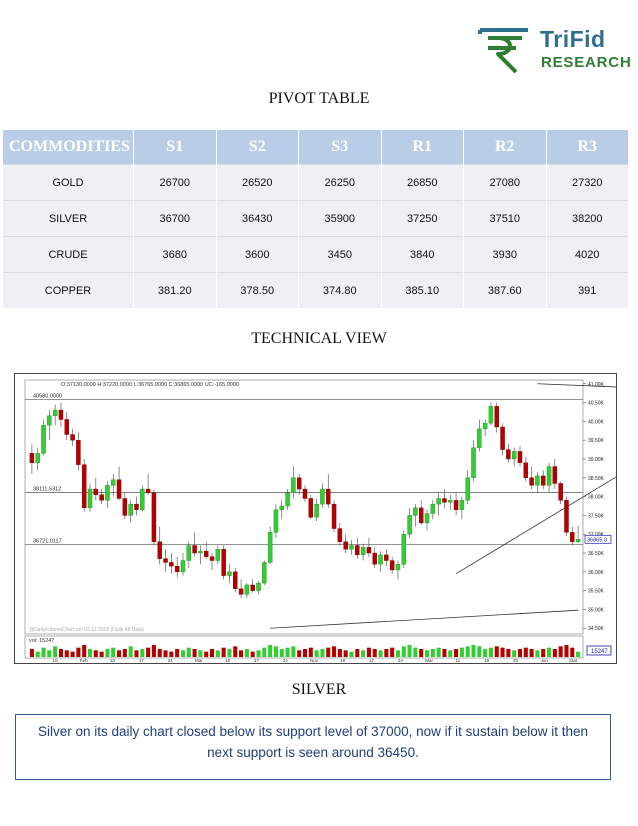  What do you see at coordinates (47, 397) in the screenshot?
I see `level-label: 40580.0000` at bounding box center [47, 397].